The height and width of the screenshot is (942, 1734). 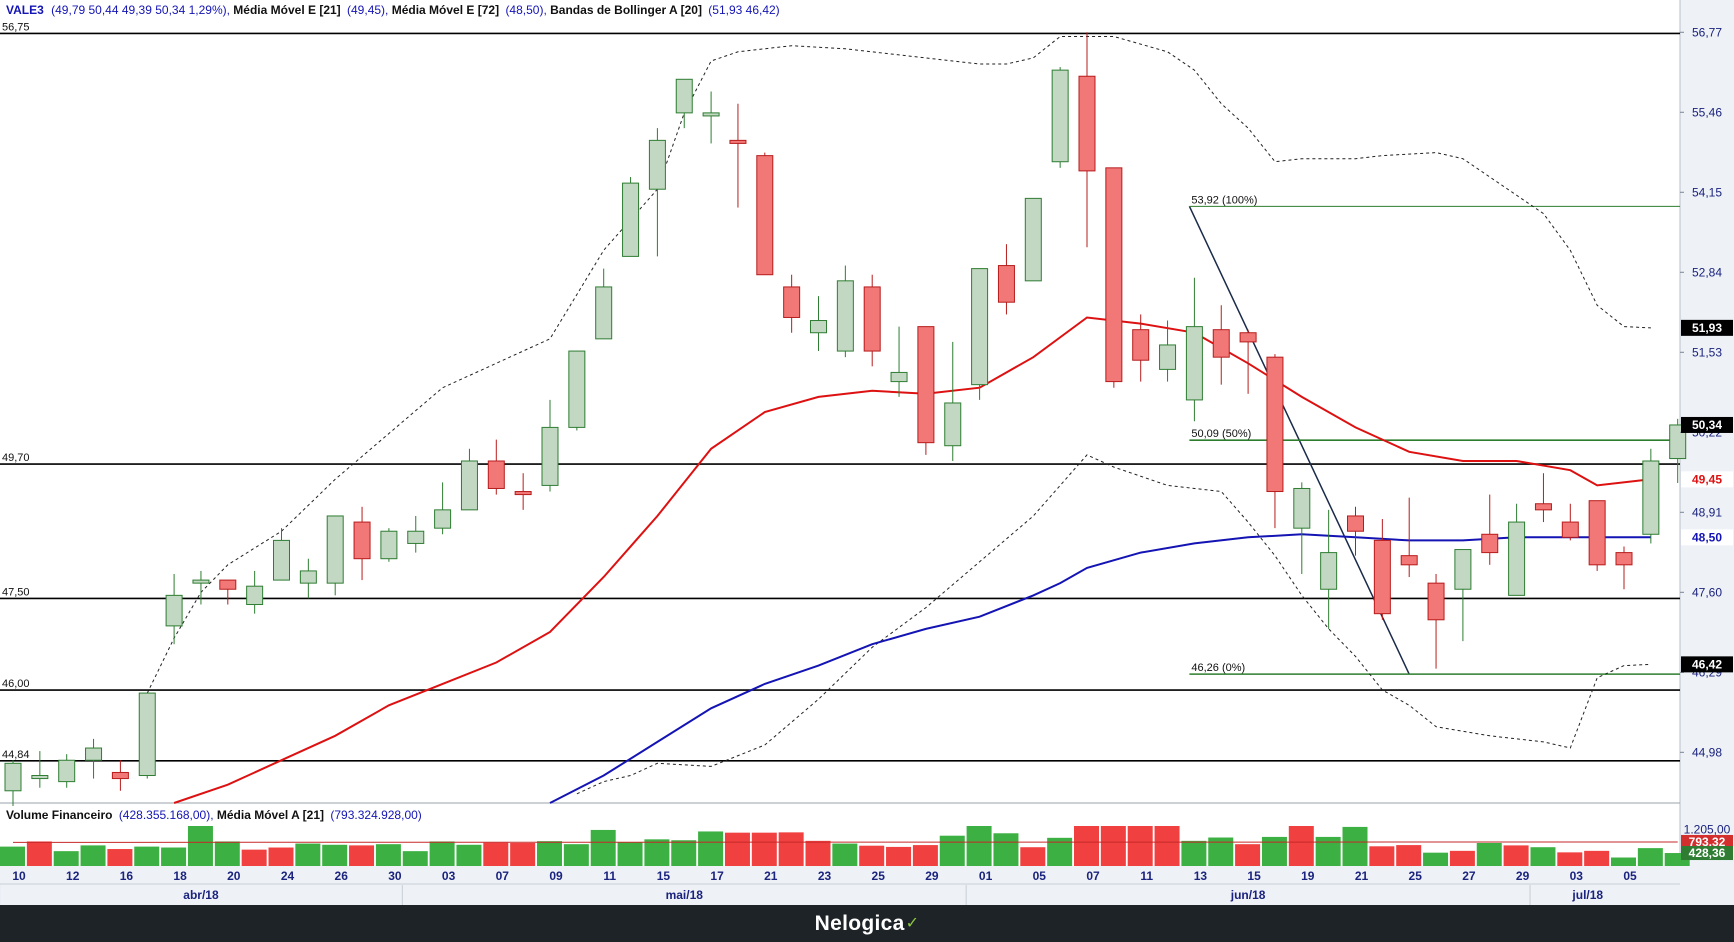 What do you see at coordinates (556, 876) in the screenshot?
I see `date-tick-label: 09` at bounding box center [556, 876].